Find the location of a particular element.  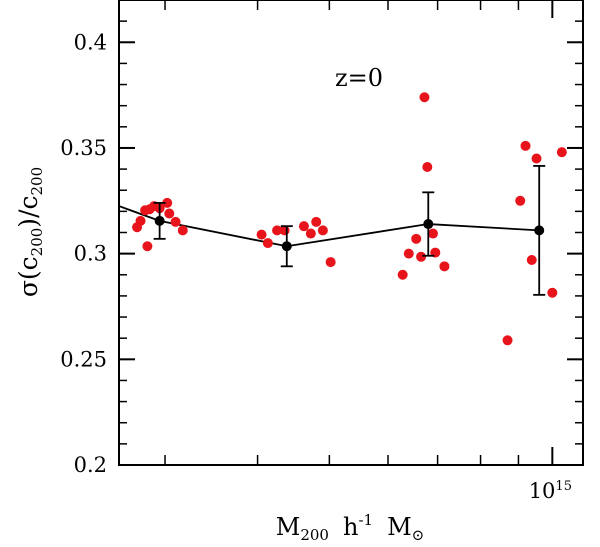

x-label-main: M is located at coordinates (288, 527).